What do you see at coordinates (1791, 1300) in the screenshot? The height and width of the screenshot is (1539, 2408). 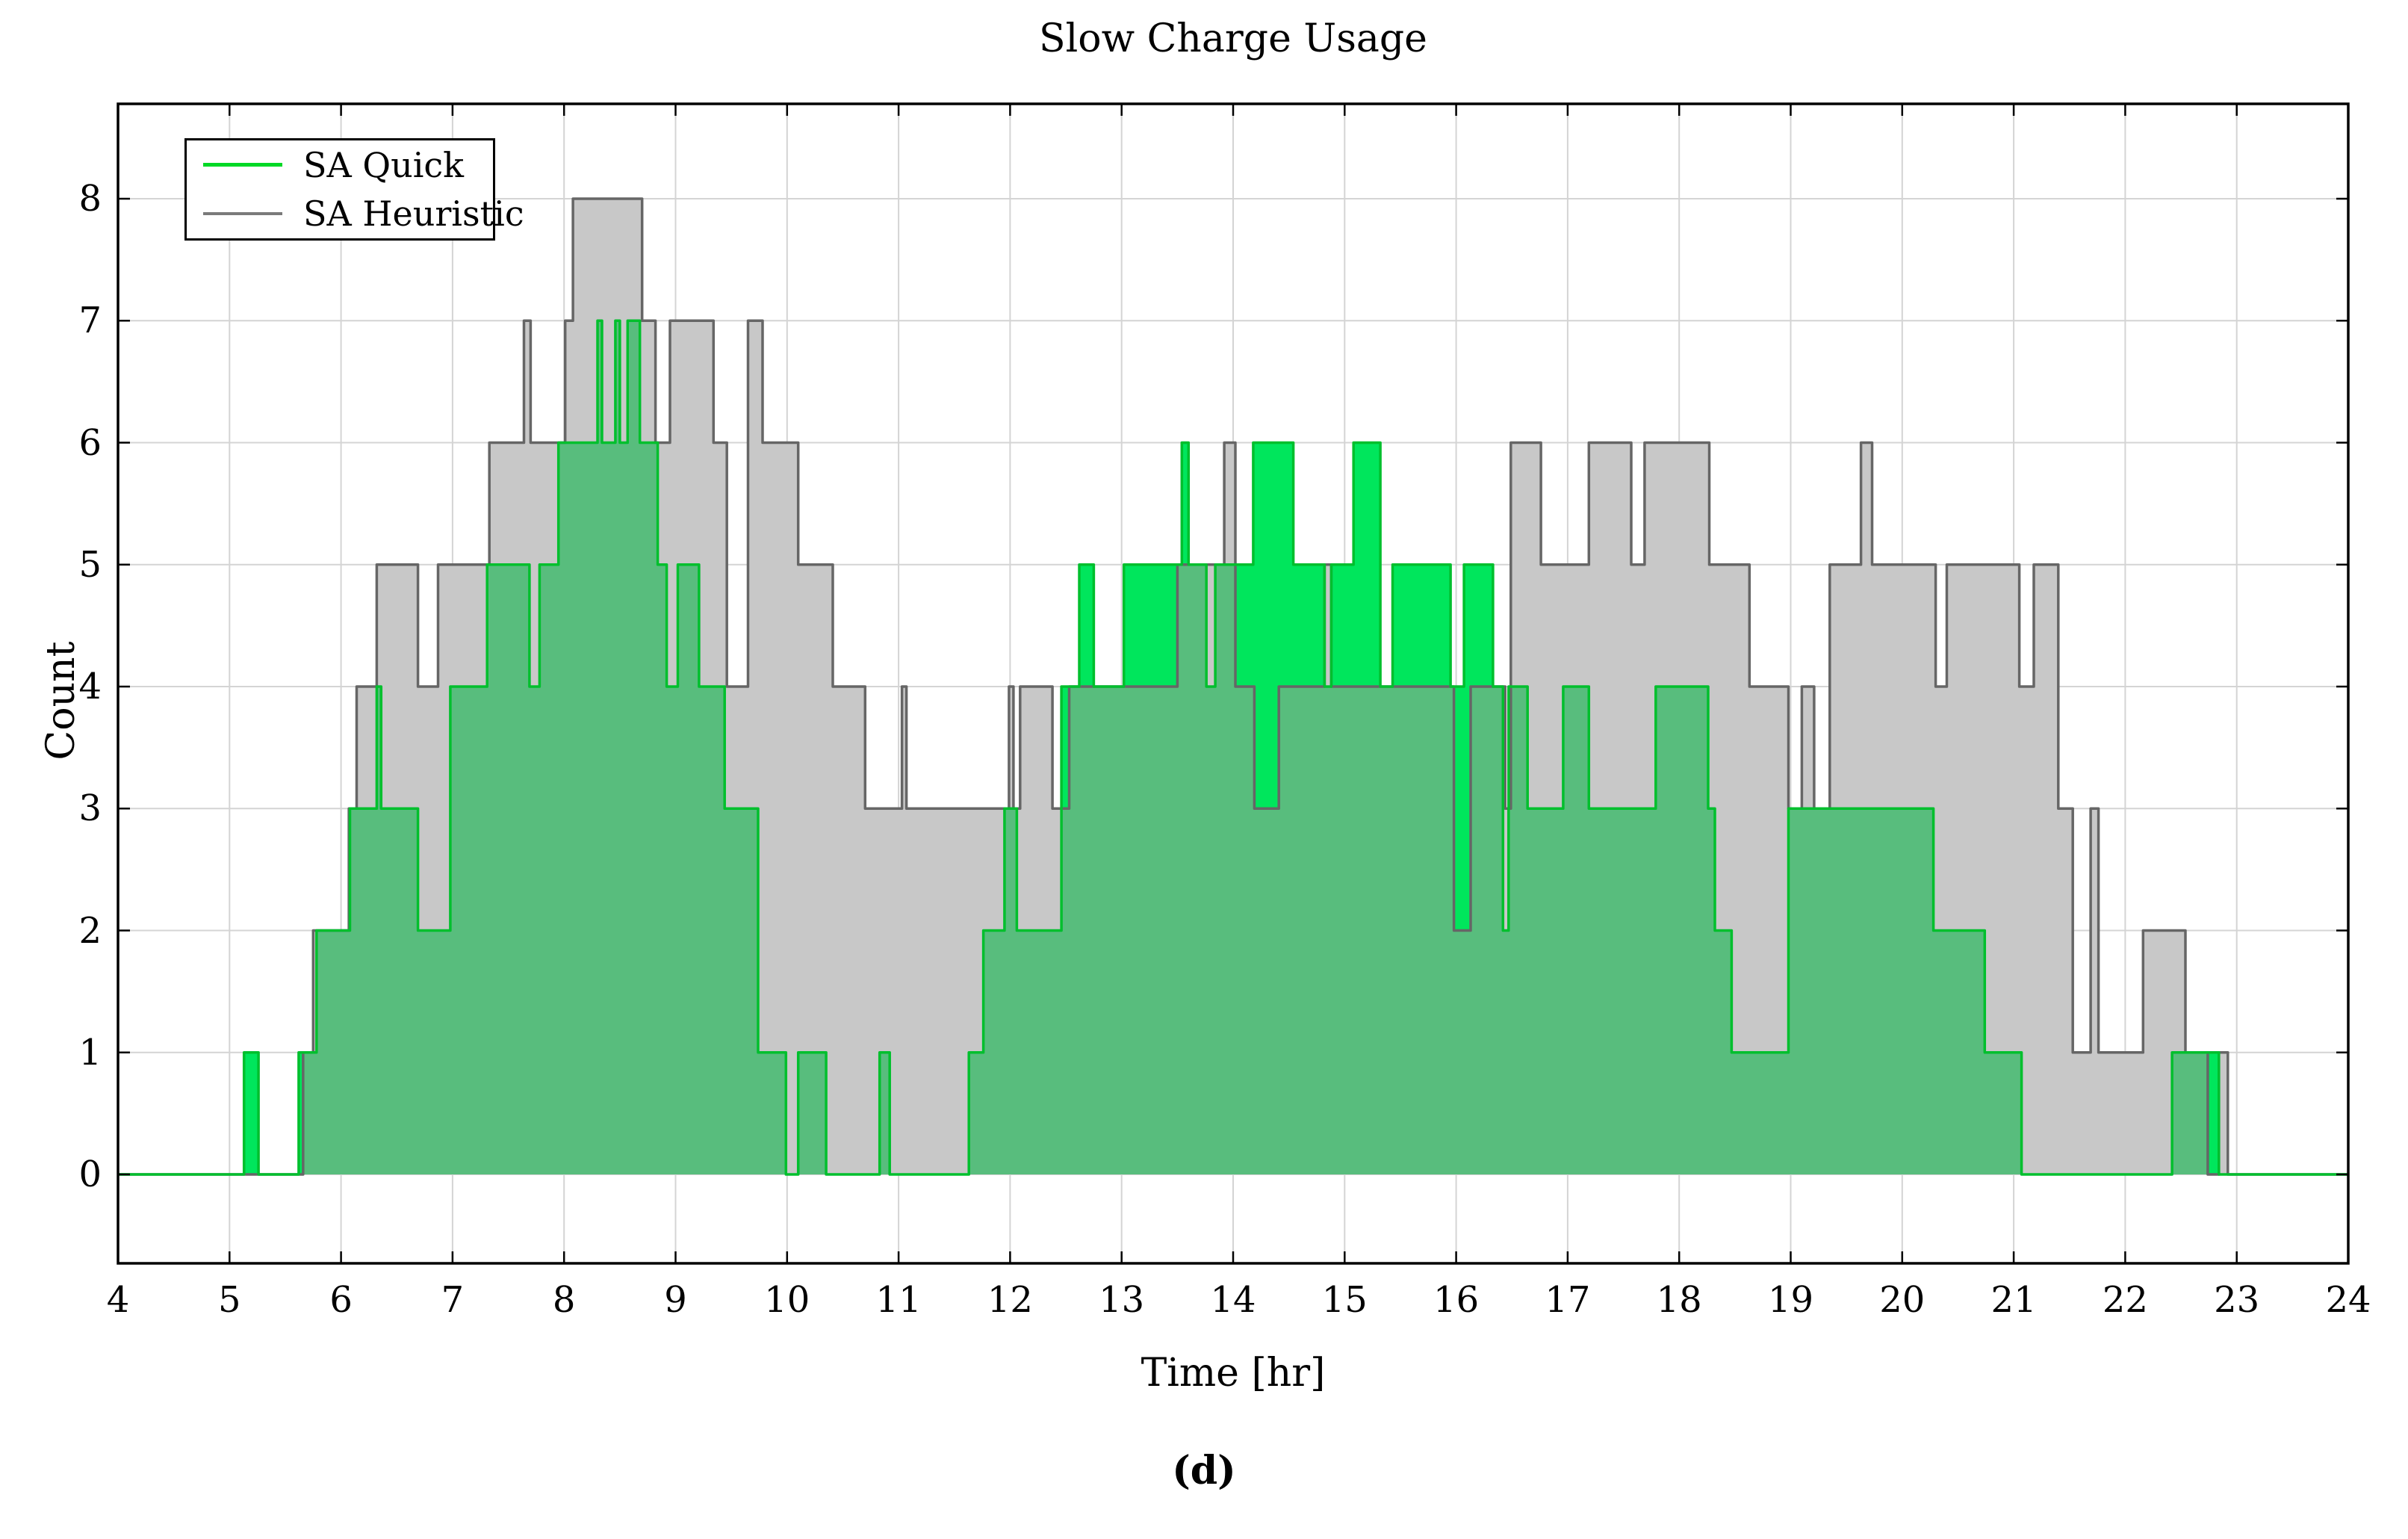 I see `x-tick-label: 19` at bounding box center [1791, 1300].